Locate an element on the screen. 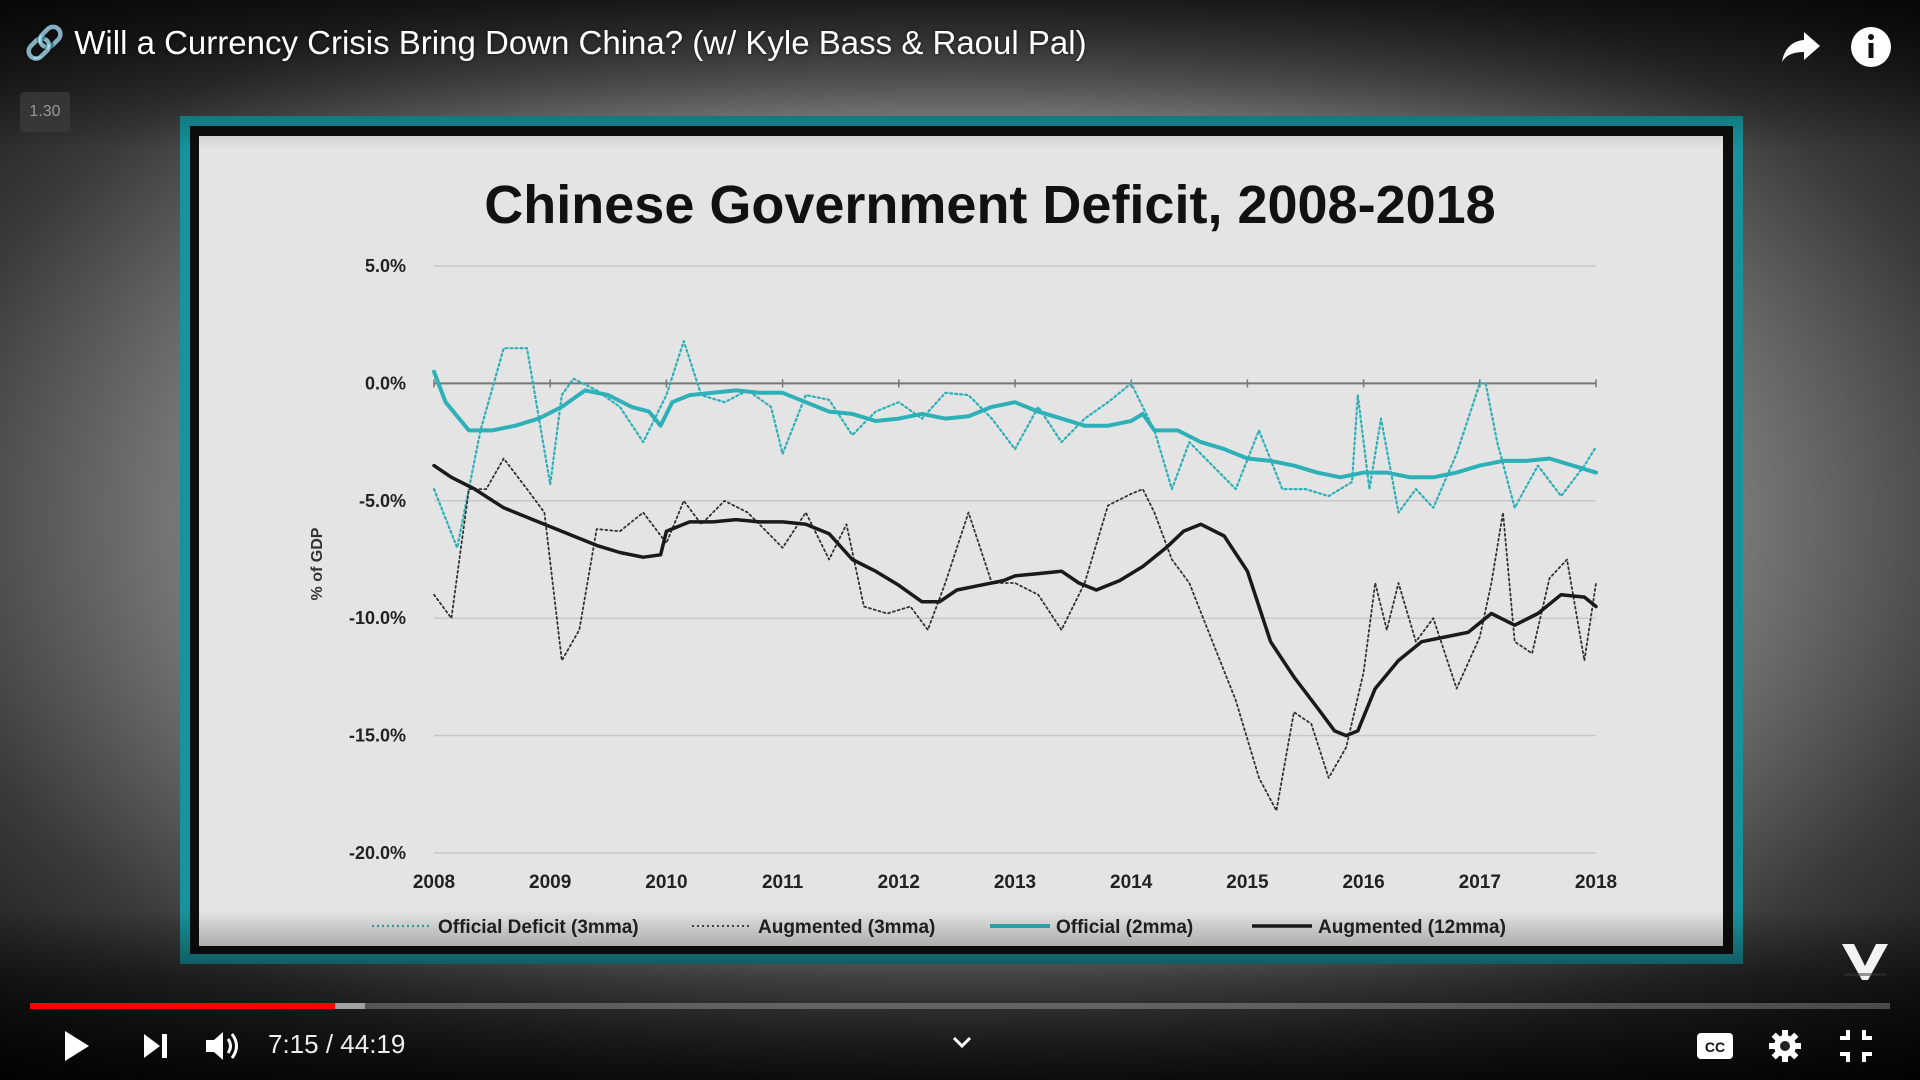 Image resolution: width=1920 pixels, height=1080 pixels. y-tick-label: 0.0% is located at coordinates (385, 383).